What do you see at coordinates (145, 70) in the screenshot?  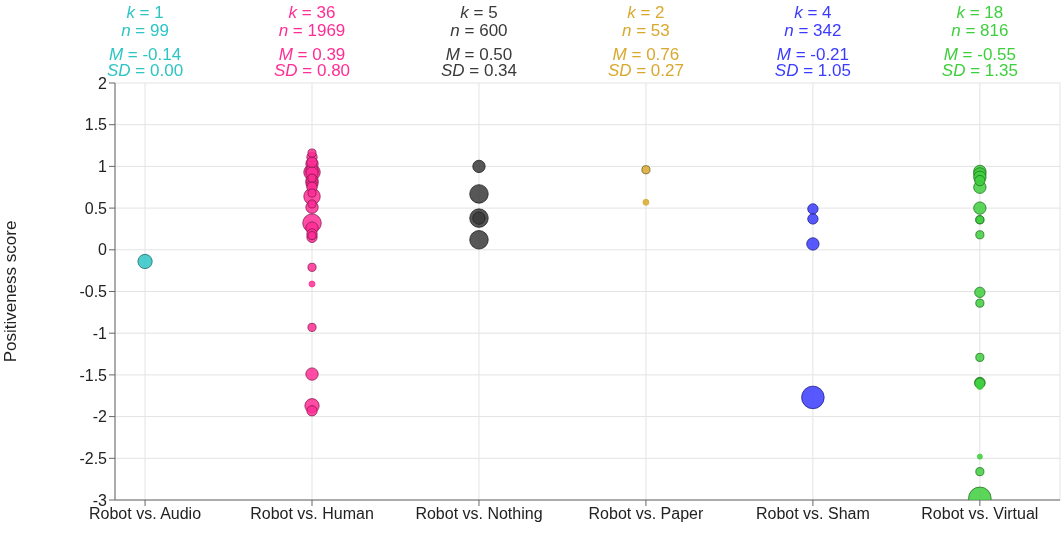 I see `text: SD = 0.00` at bounding box center [145, 70].